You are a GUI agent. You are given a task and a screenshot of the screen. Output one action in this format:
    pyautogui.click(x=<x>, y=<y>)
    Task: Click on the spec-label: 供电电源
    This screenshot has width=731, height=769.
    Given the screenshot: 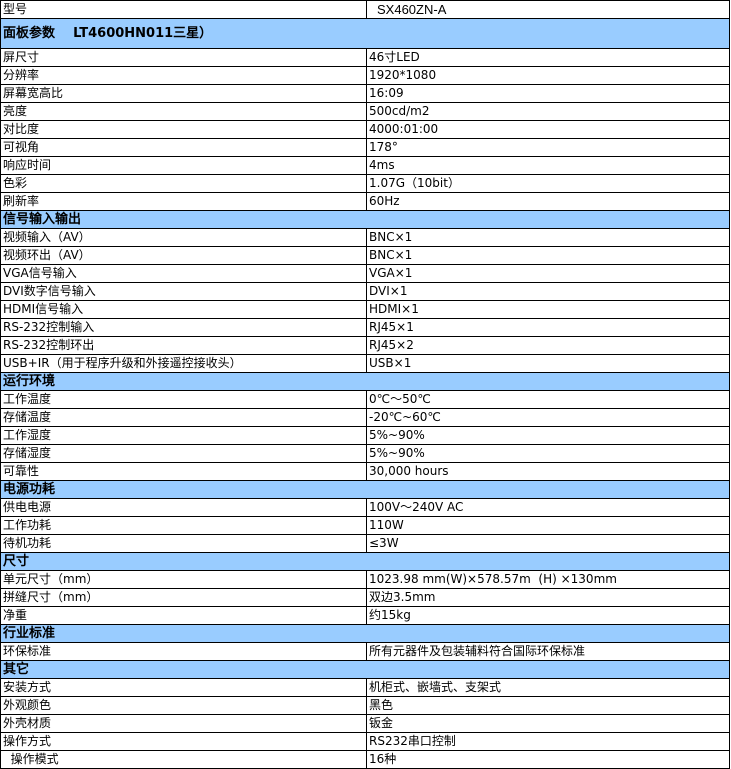 What is the action you would take?
    pyautogui.click(x=183, y=507)
    